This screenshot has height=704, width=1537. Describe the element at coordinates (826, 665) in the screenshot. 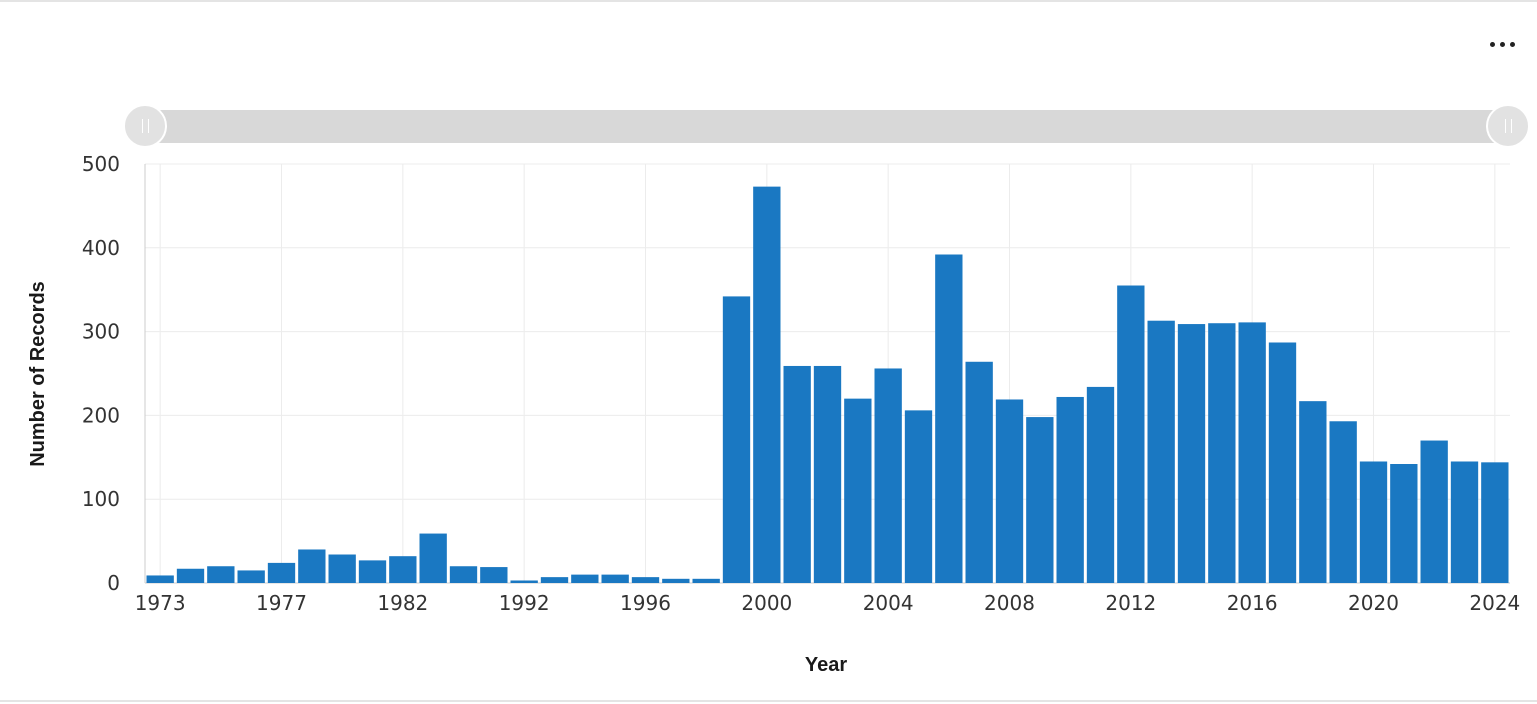

I see `x-axis-title: Year` at that location.